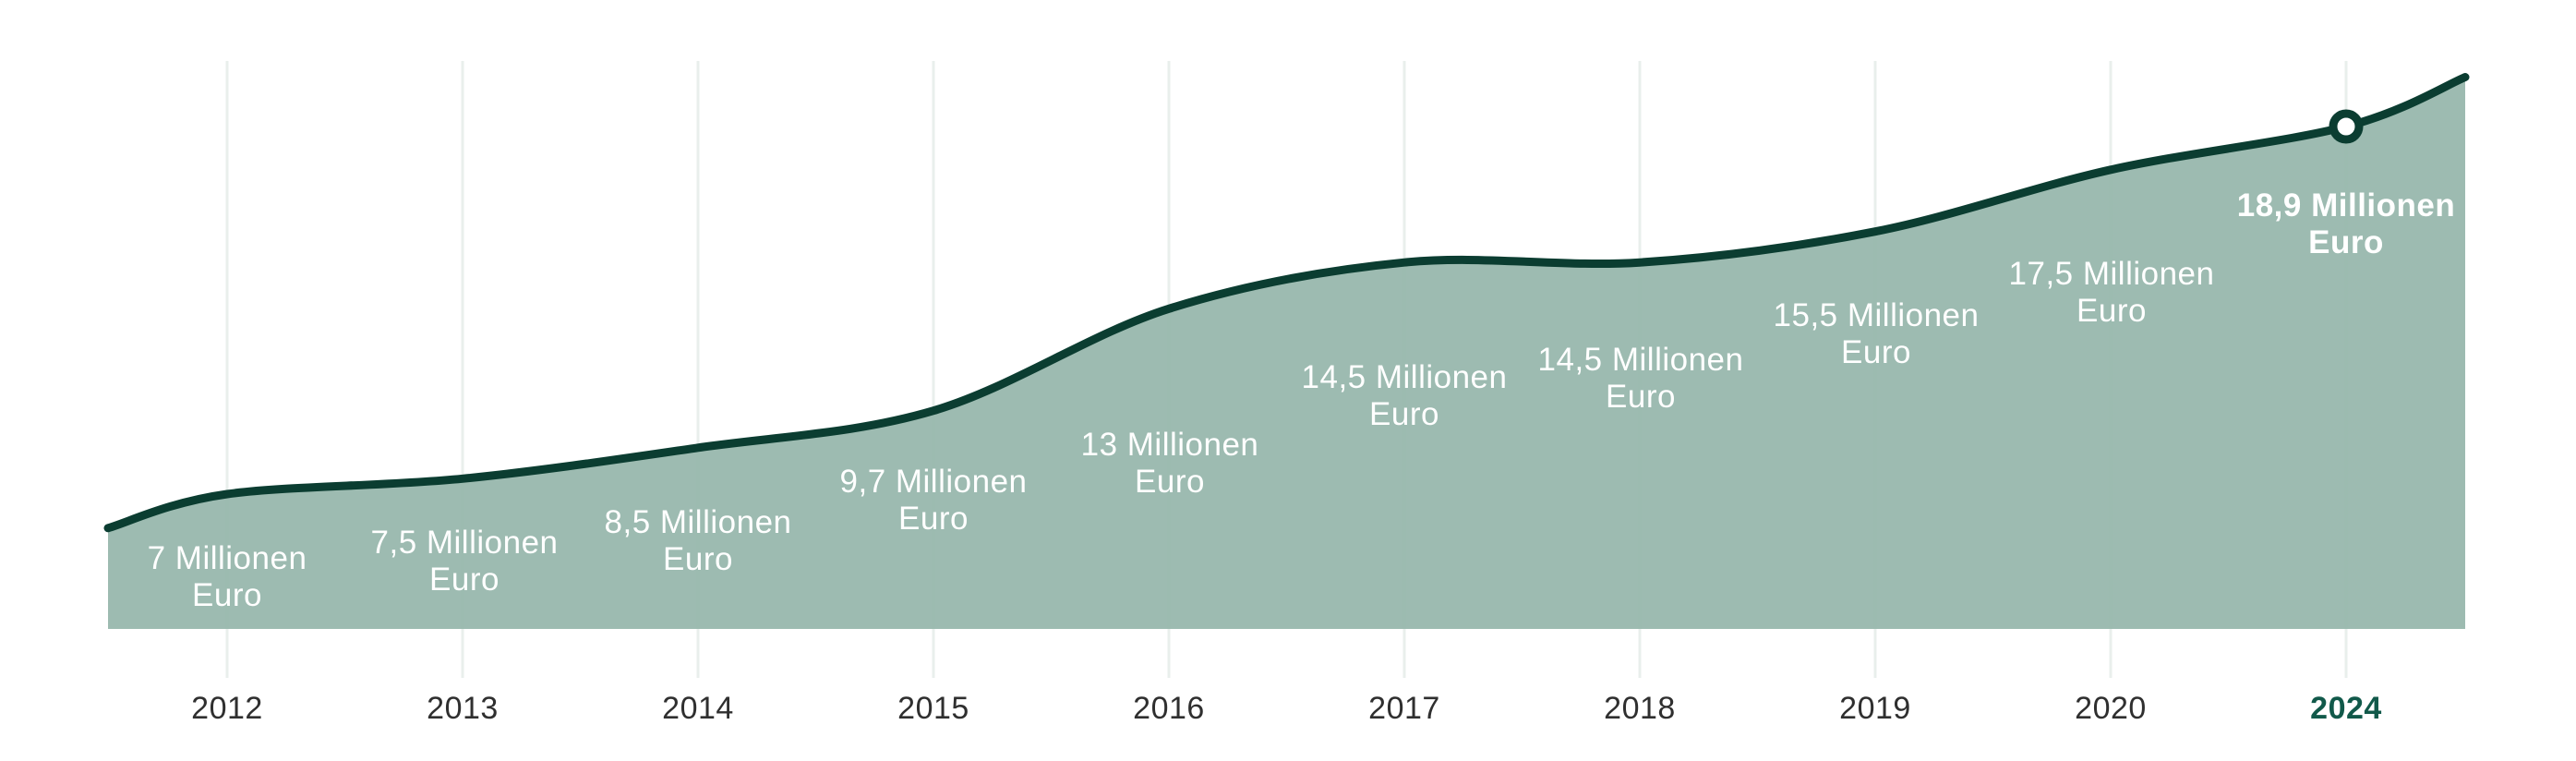 This screenshot has width=2576, height=761. I want to click on axis-label-2013: 2013, so click(463, 709).